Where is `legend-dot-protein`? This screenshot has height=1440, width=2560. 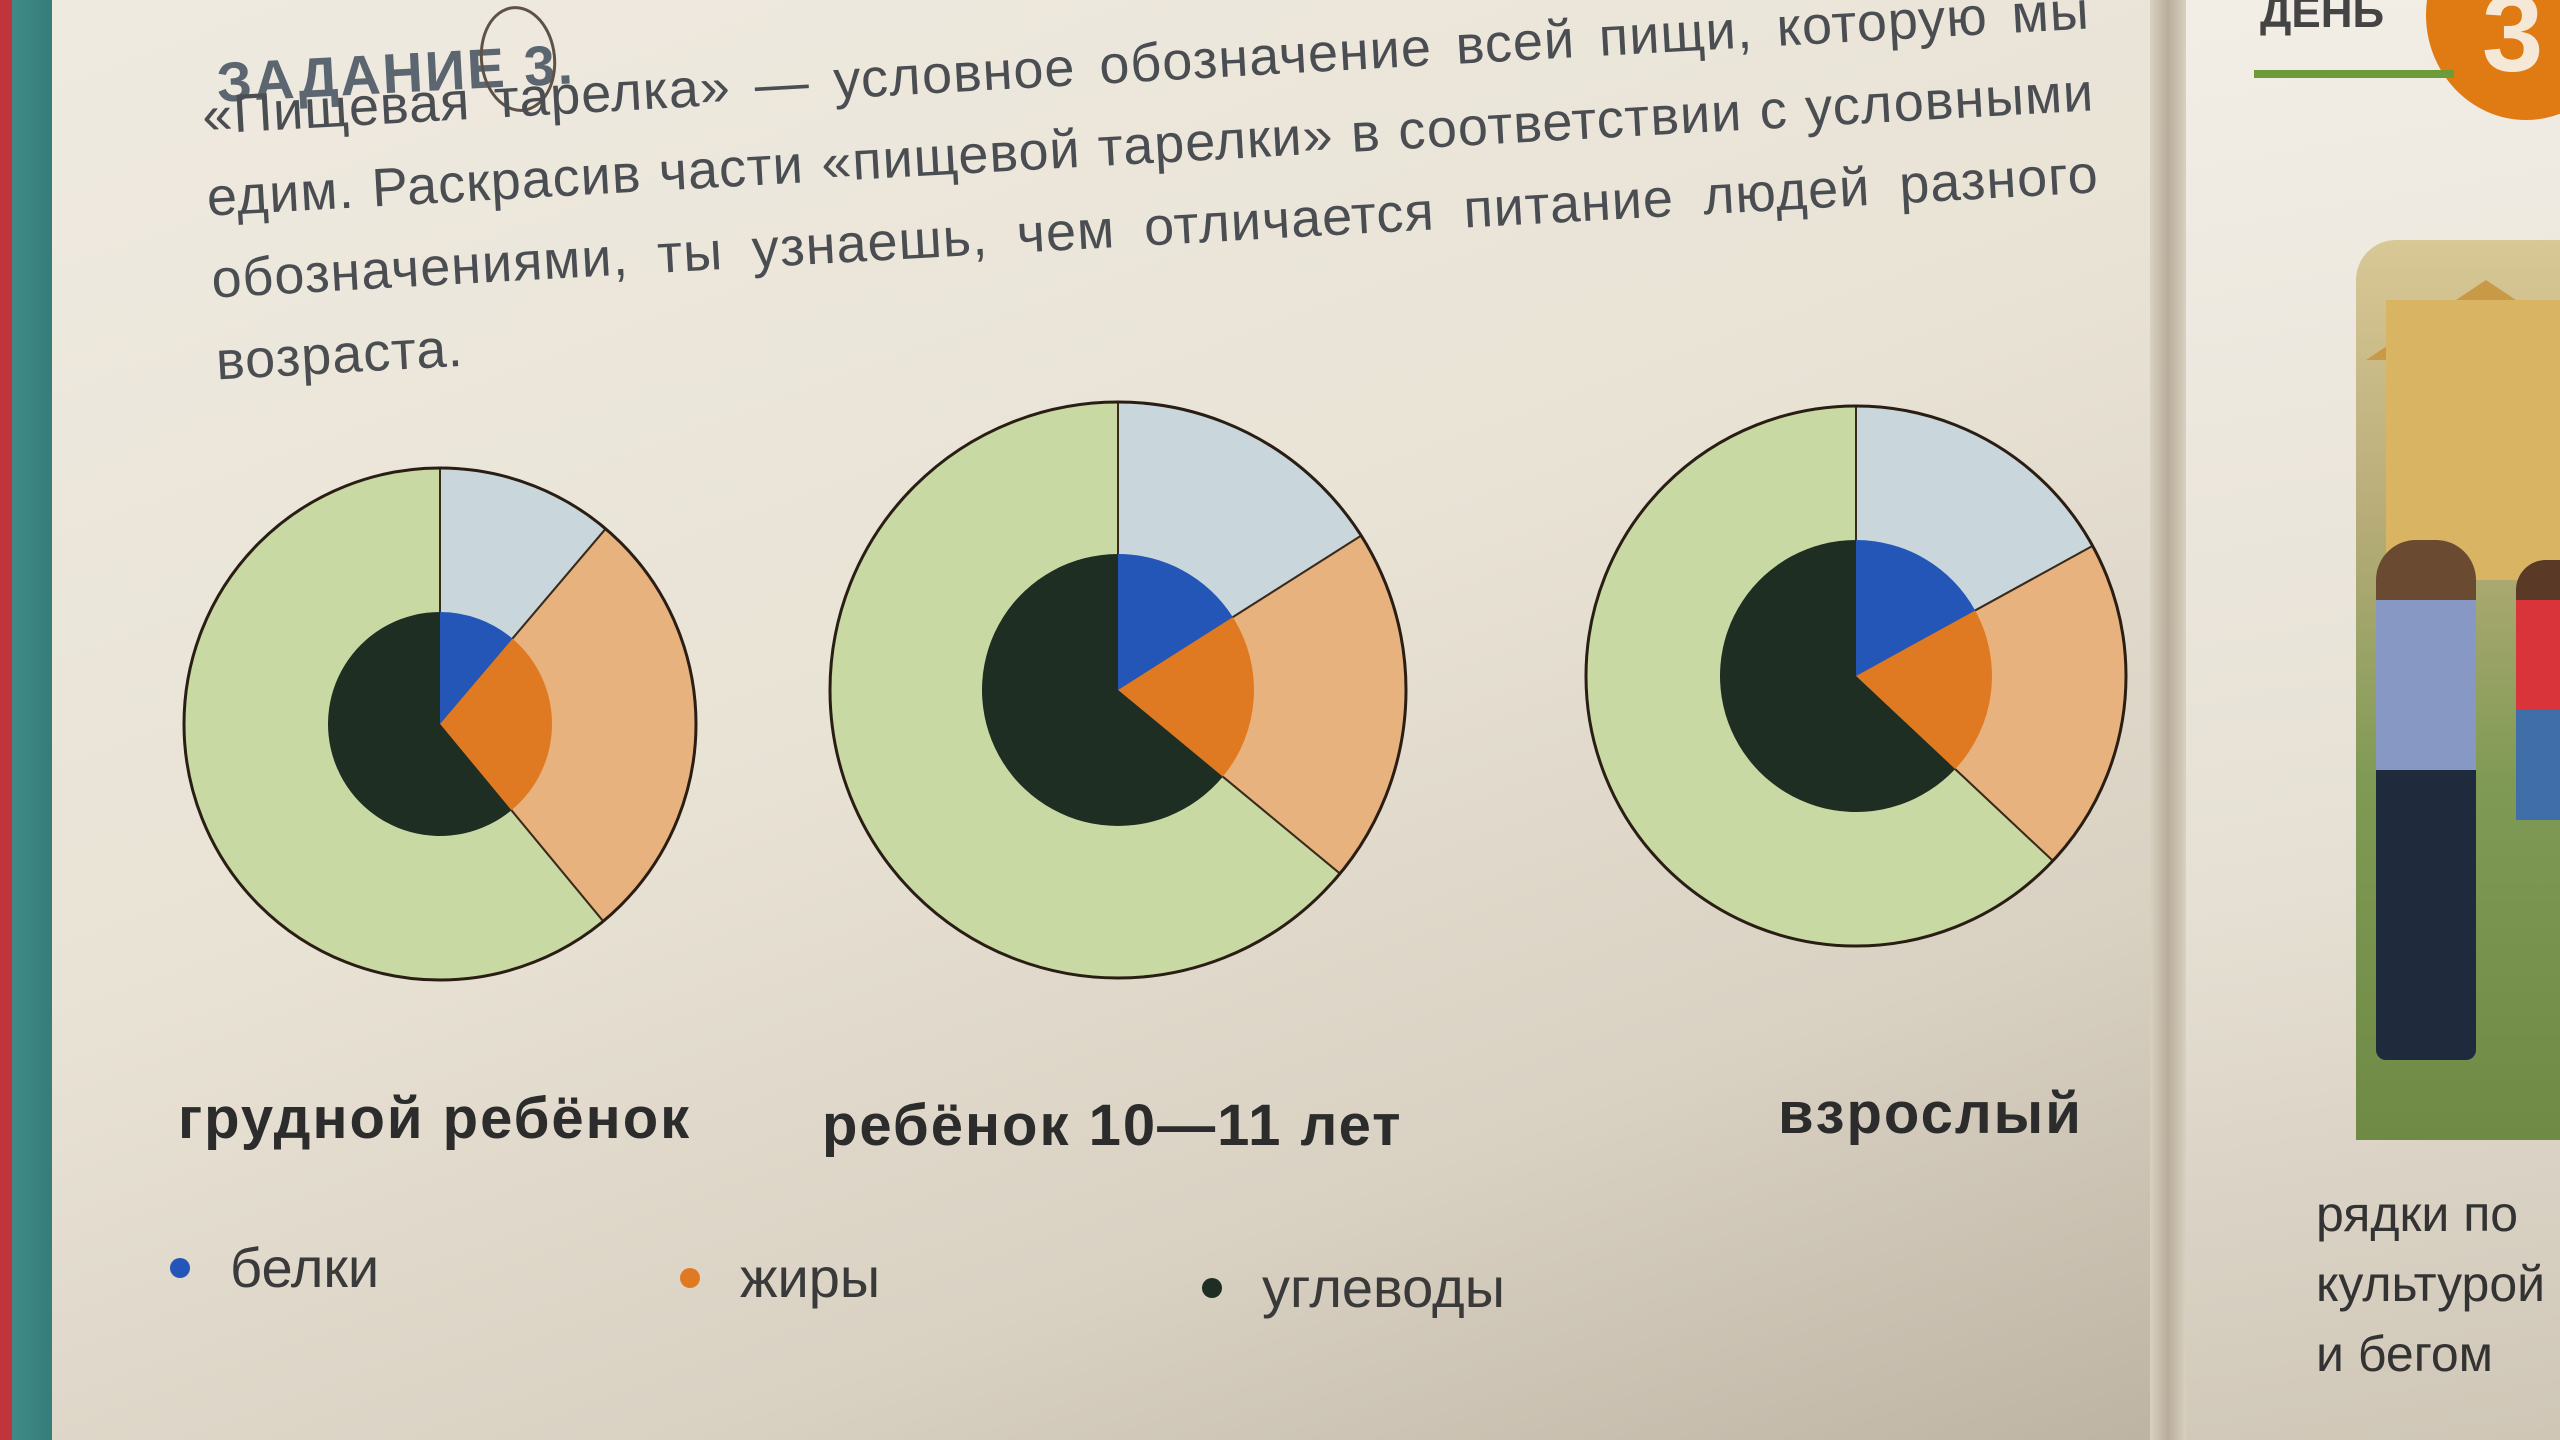
legend-dot-protein is located at coordinates (180, 1267).